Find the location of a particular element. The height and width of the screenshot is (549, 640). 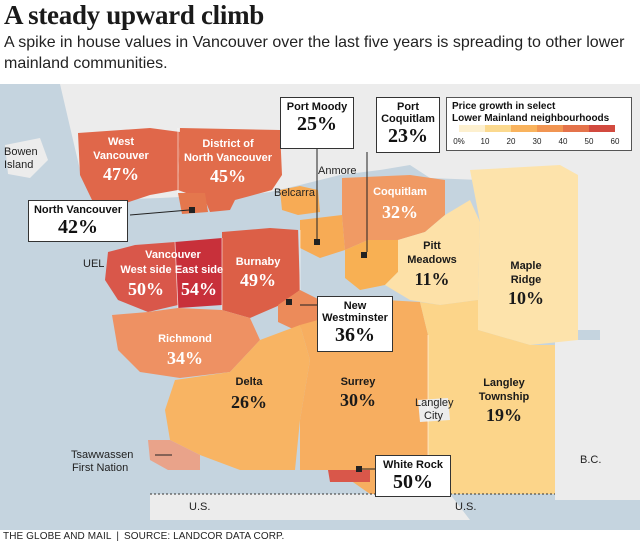

region-port-coquitlam is located at coordinates (371, 265).